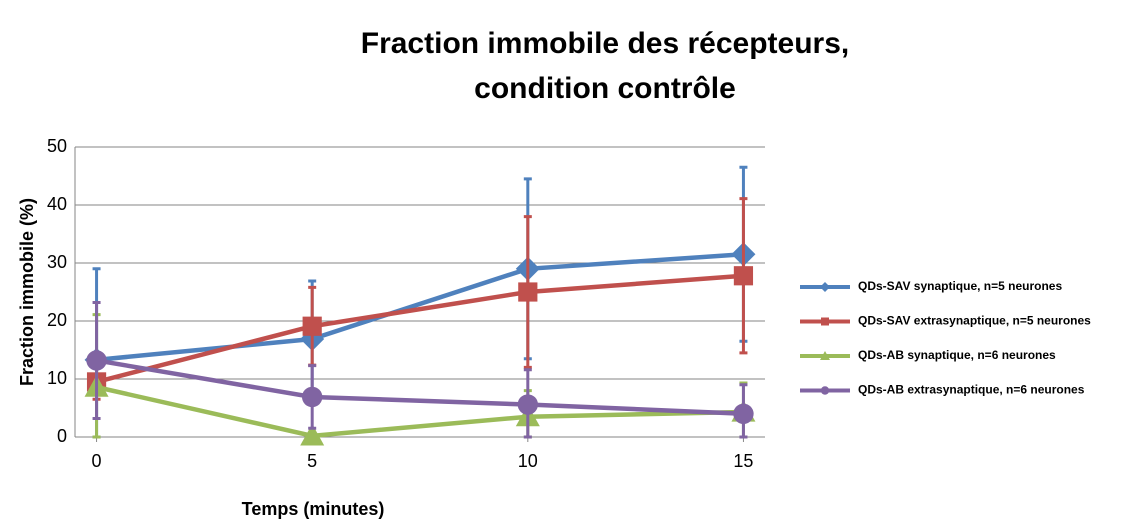 This screenshot has width=1135, height=525. What do you see at coordinates (528, 461) in the screenshot?
I see `x-tick-label: 10` at bounding box center [528, 461].